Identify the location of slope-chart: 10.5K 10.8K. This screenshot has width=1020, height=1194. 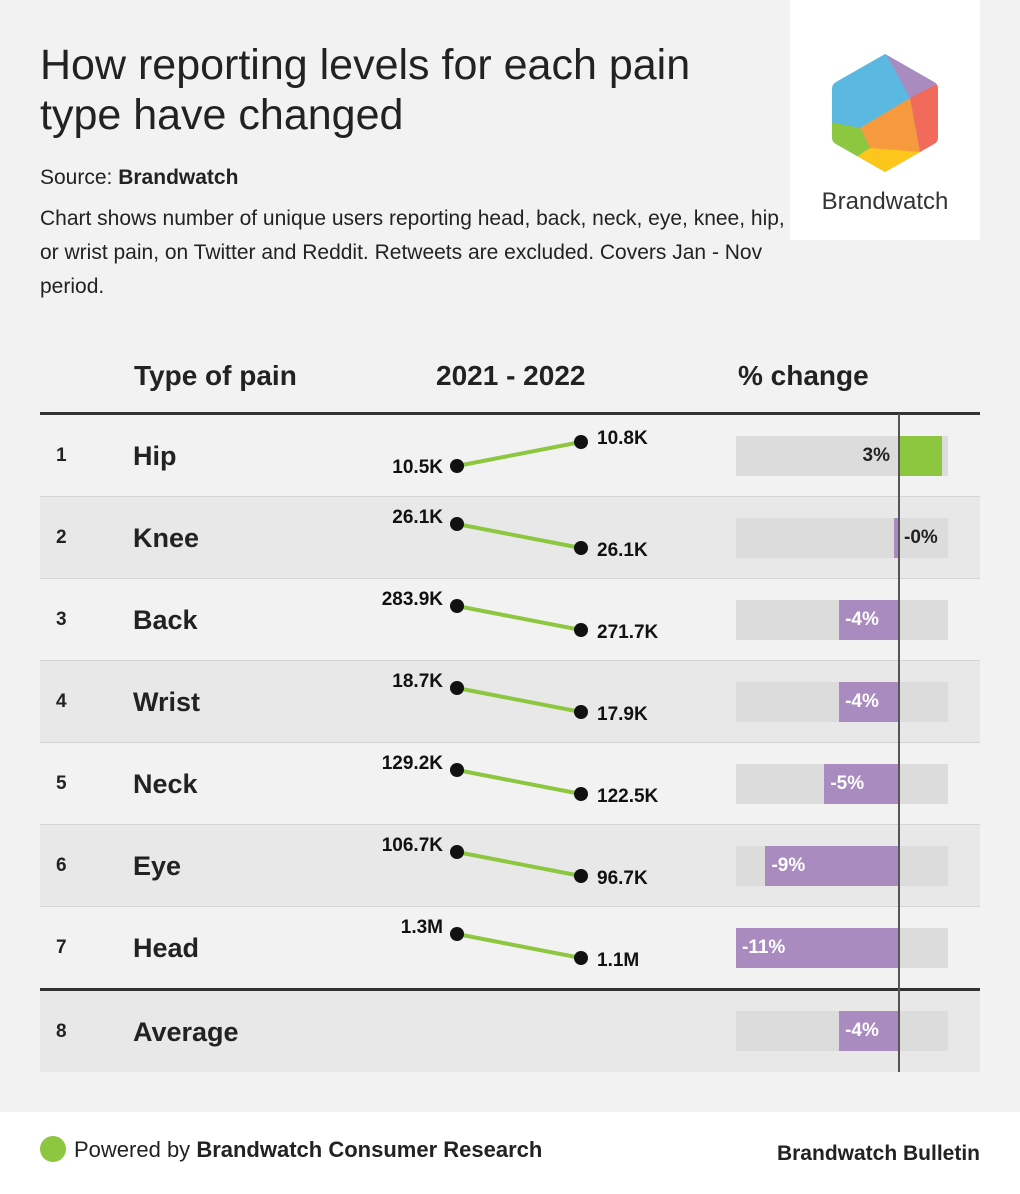
(520, 453).